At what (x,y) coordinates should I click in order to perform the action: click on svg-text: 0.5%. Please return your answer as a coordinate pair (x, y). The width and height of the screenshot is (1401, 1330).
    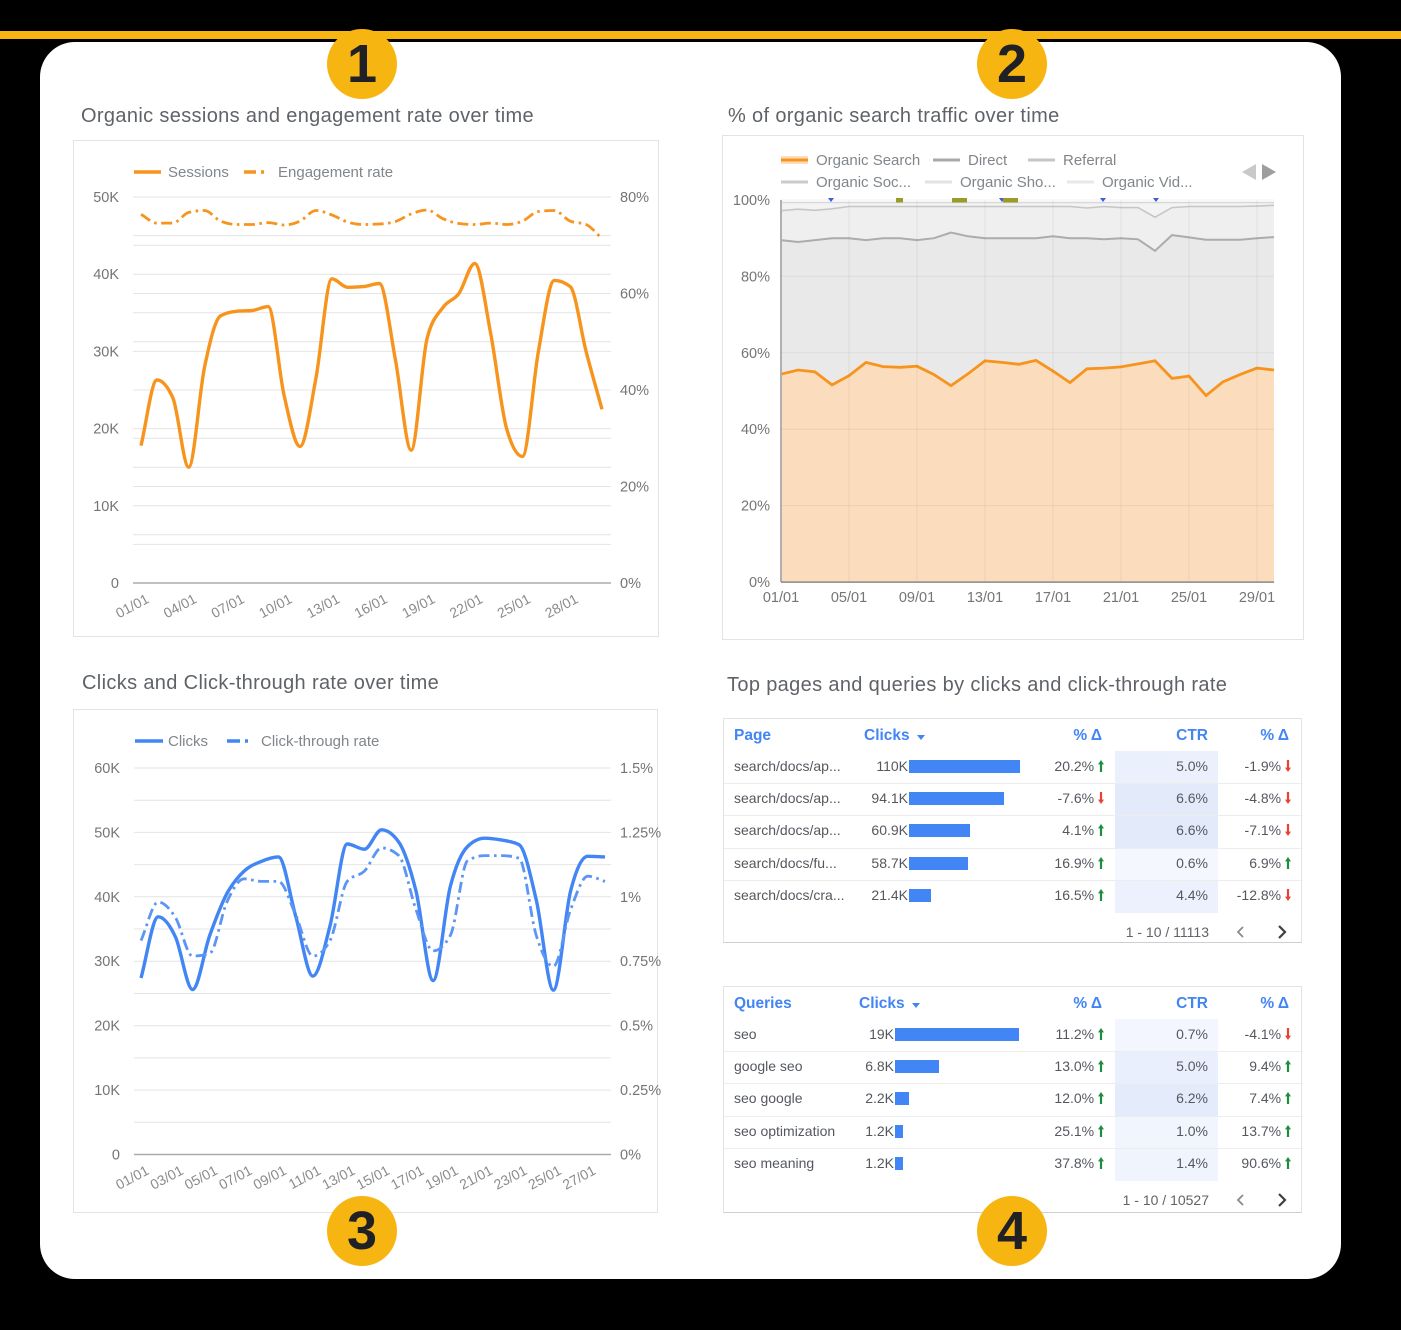
    Looking at the image, I should click on (636, 1027).